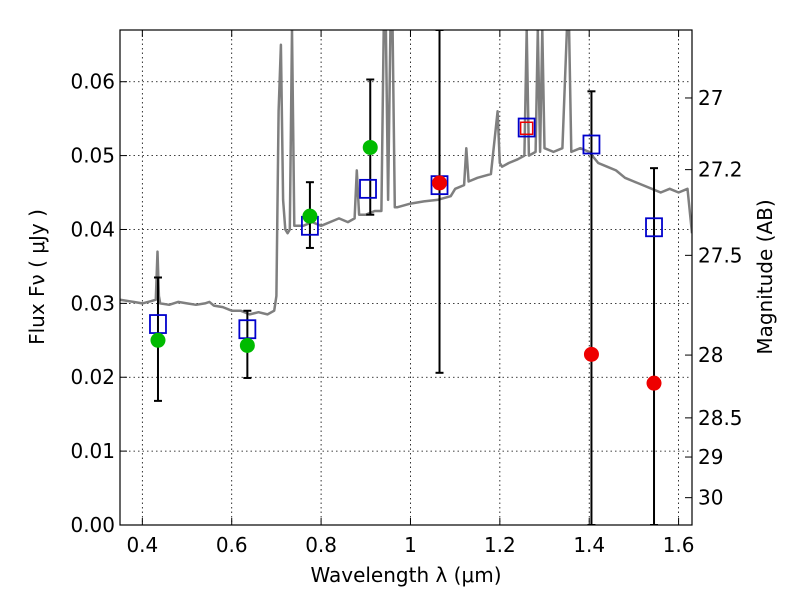 The image size is (800, 604). What do you see at coordinates (765, 276) in the screenshot?
I see `magnitude-axis-title: Magnitude (AB)` at bounding box center [765, 276].